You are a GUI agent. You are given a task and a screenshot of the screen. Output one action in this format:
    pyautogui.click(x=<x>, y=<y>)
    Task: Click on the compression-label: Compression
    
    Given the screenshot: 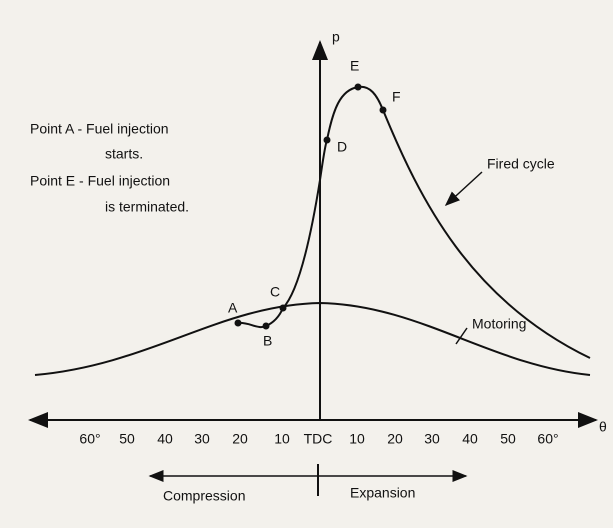 What is the action you would take?
    pyautogui.click(x=204, y=496)
    